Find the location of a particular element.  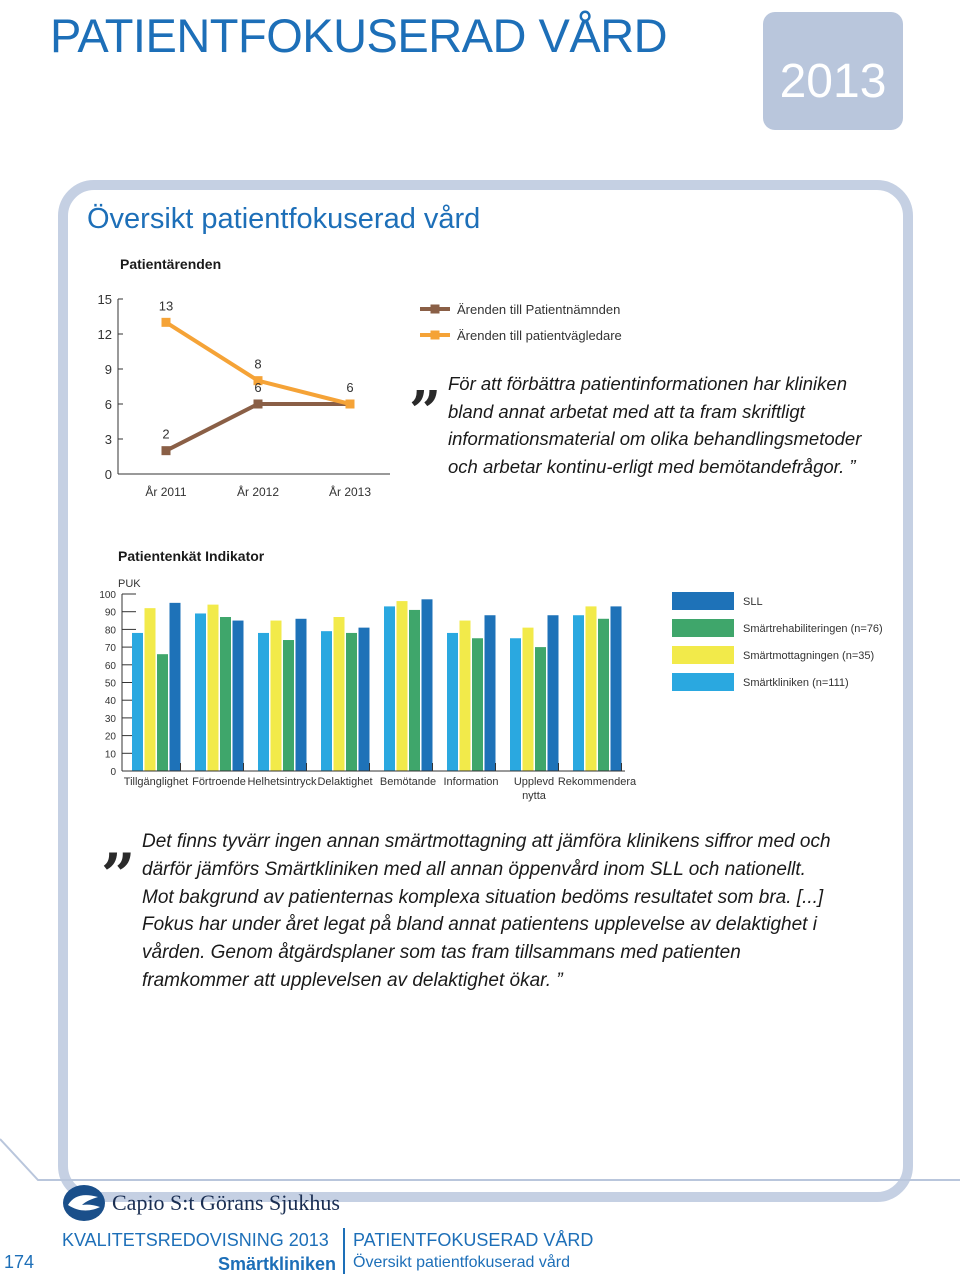

line-chart-x-label: År 2011 is located at coordinates (165, 491).